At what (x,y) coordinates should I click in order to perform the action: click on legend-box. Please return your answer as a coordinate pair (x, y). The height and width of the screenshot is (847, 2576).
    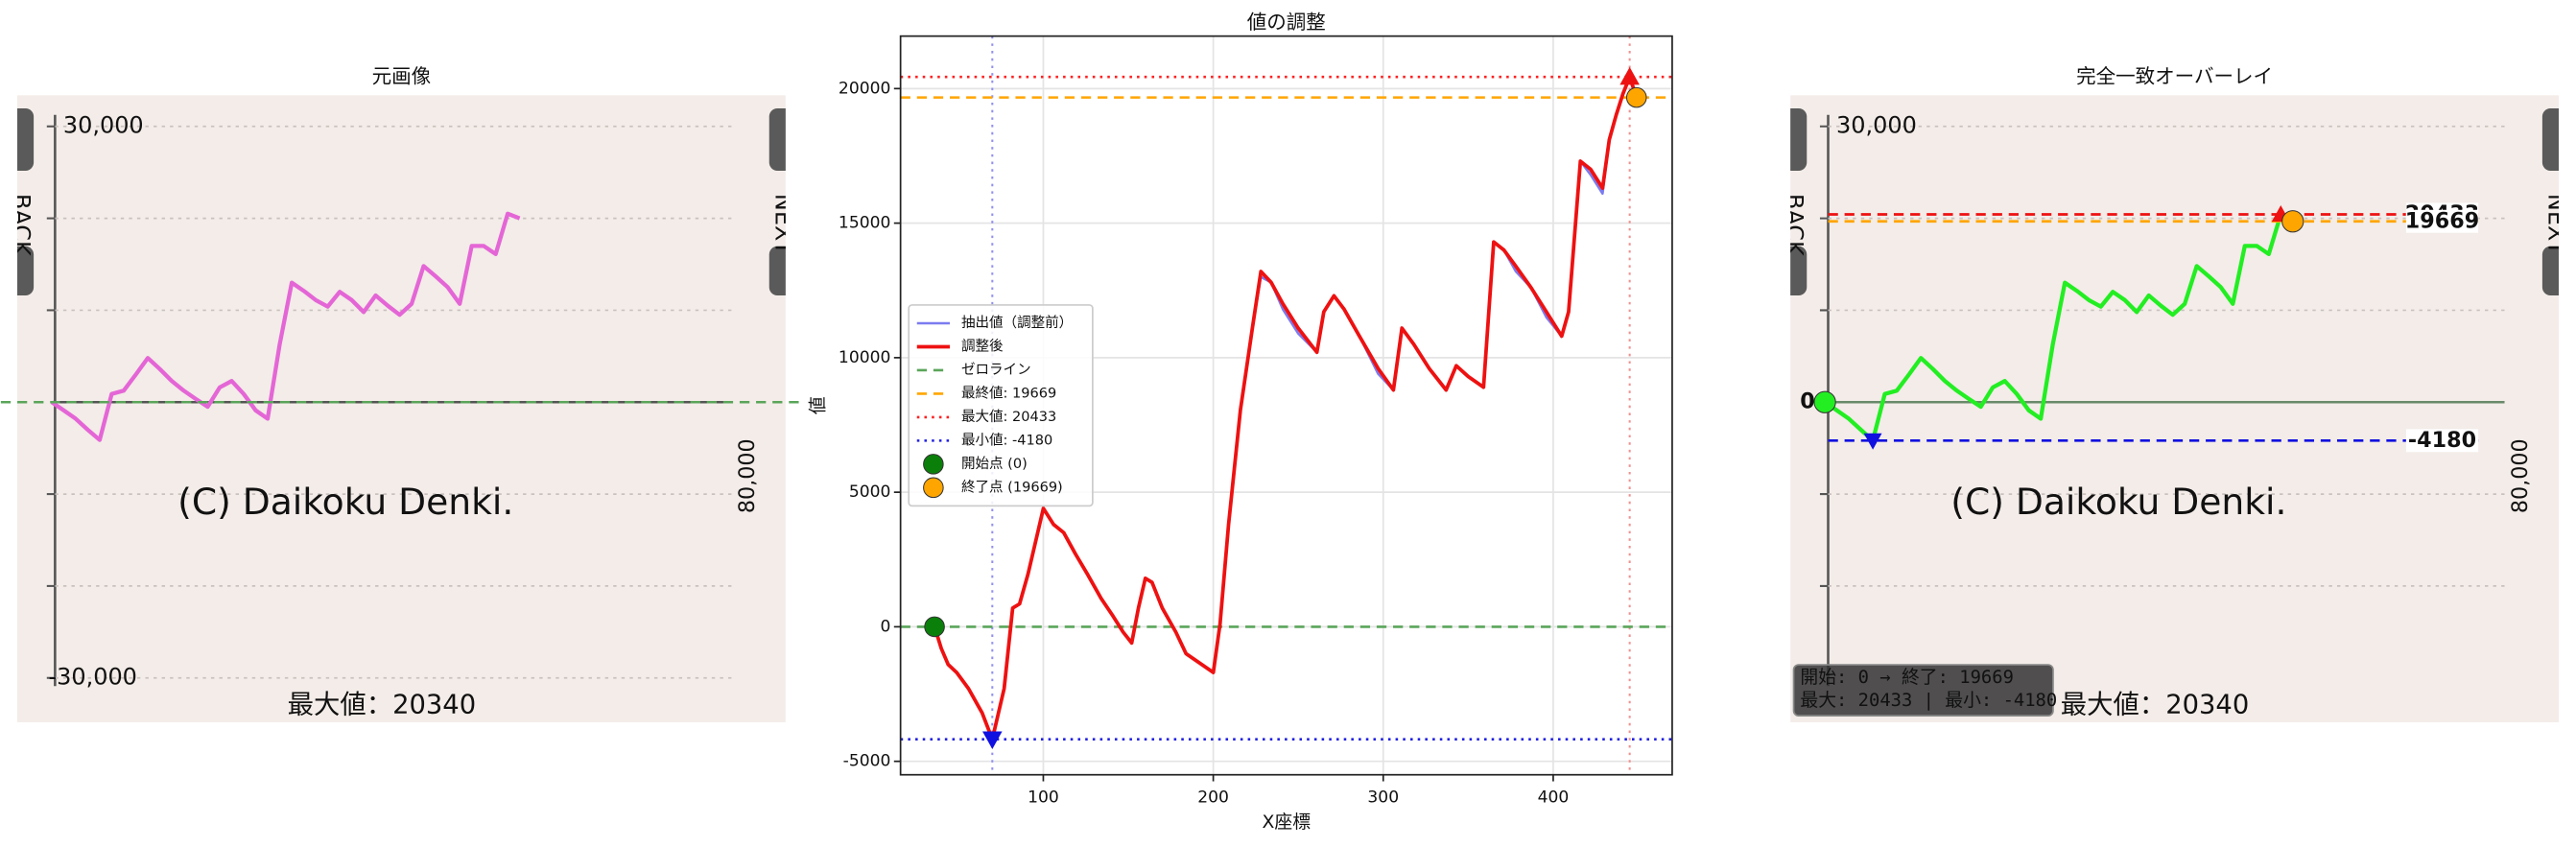
    Looking at the image, I should click on (1001, 405).